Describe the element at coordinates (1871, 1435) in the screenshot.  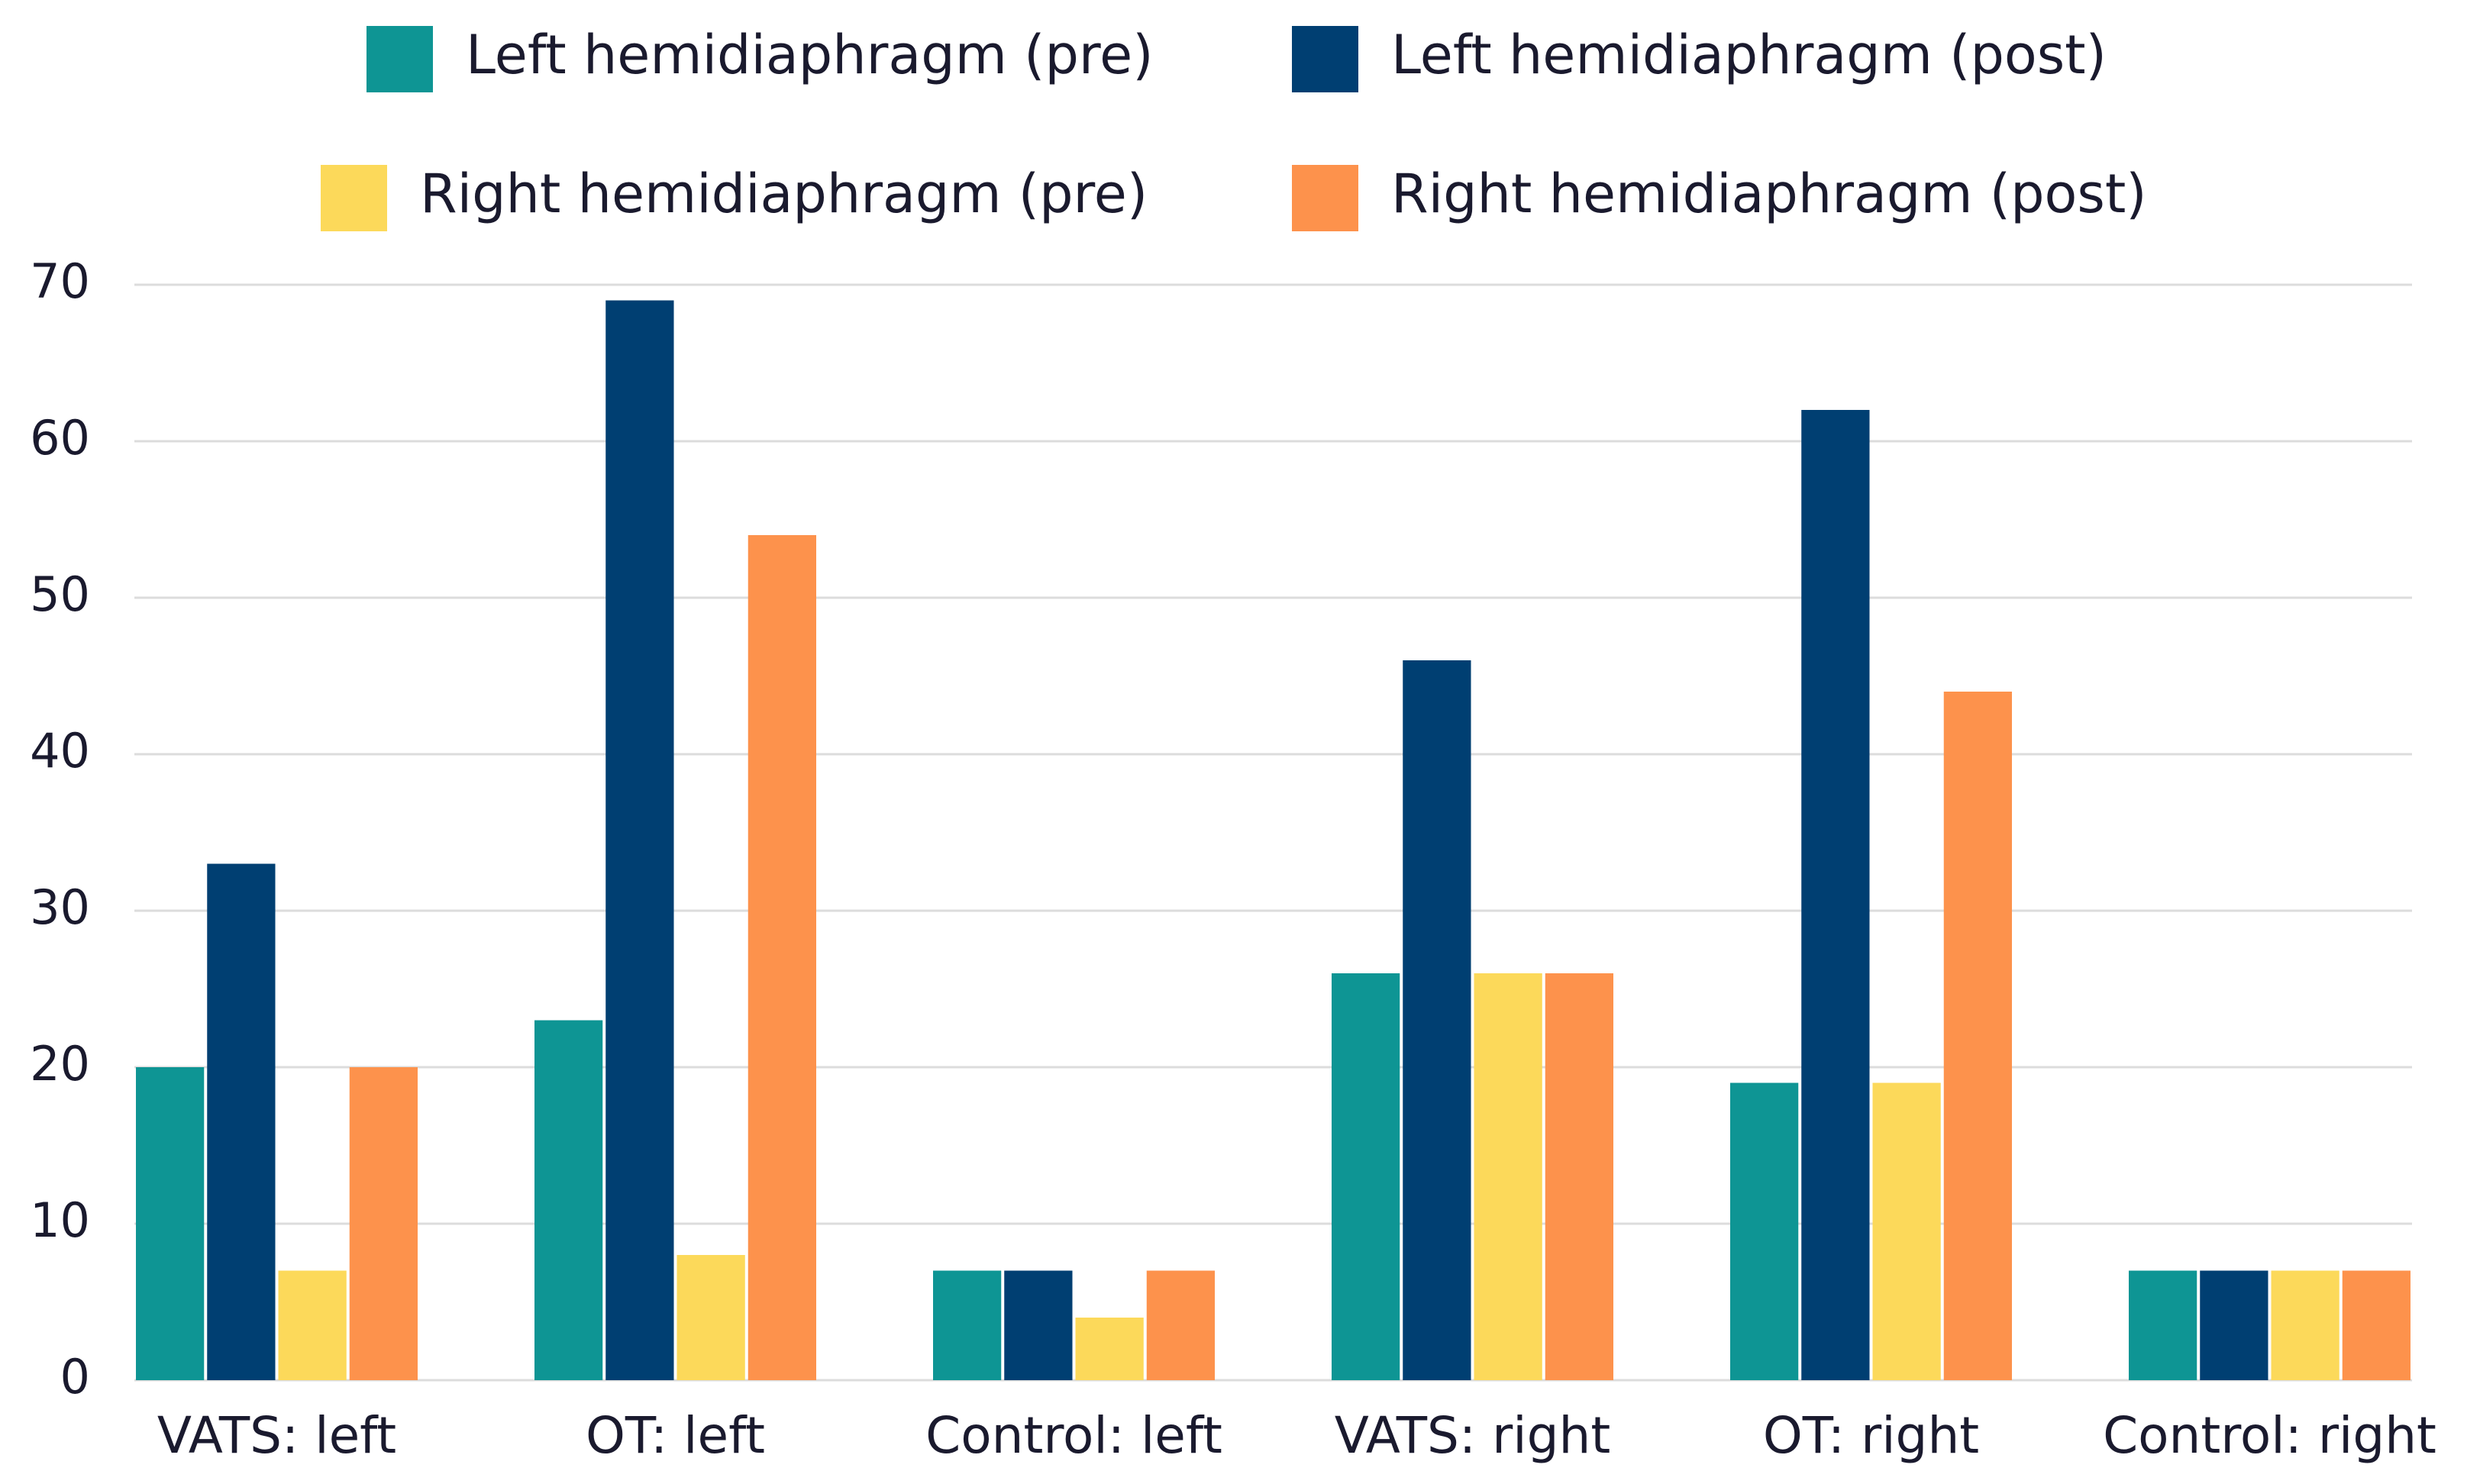
I see `x-tick-label: OT: right` at that location.